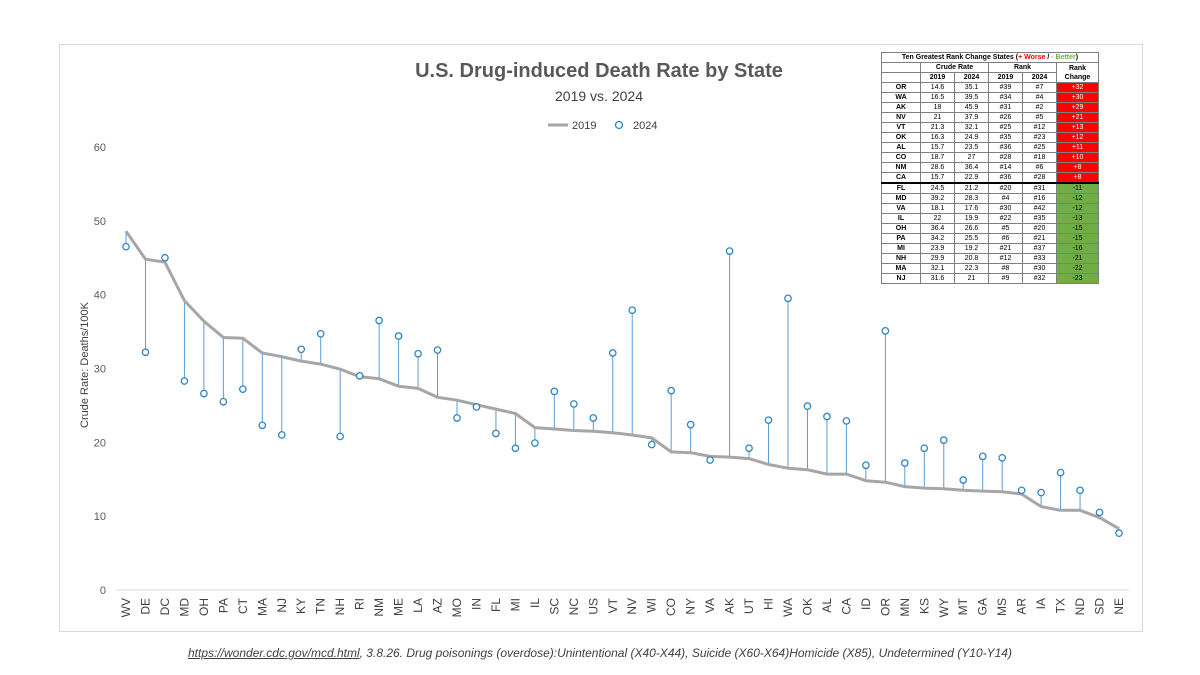  I want to click on rank-table-rank-2019-value: #5, so click(1005, 228).